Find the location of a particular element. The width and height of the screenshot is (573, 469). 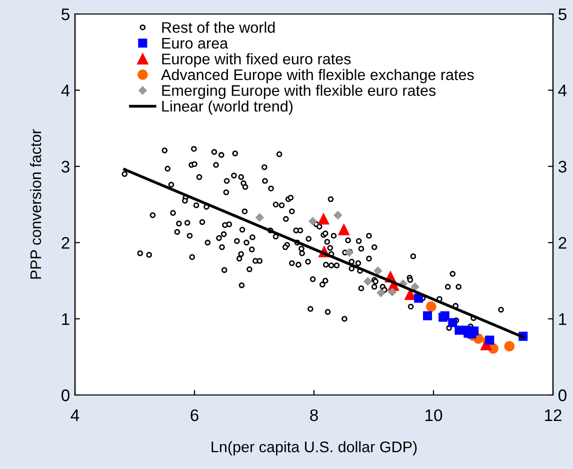

x-tick-label: 8 is located at coordinates (314, 415).